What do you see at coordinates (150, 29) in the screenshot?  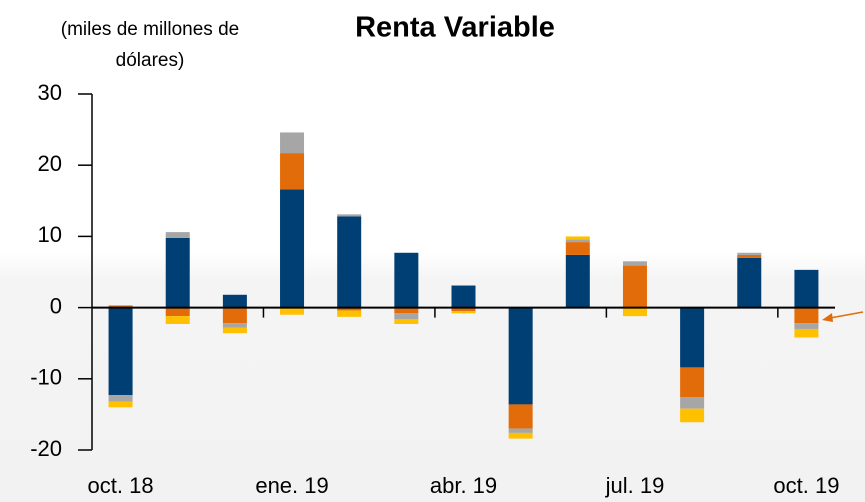 I see `subtitle: (miles de millones de` at bounding box center [150, 29].